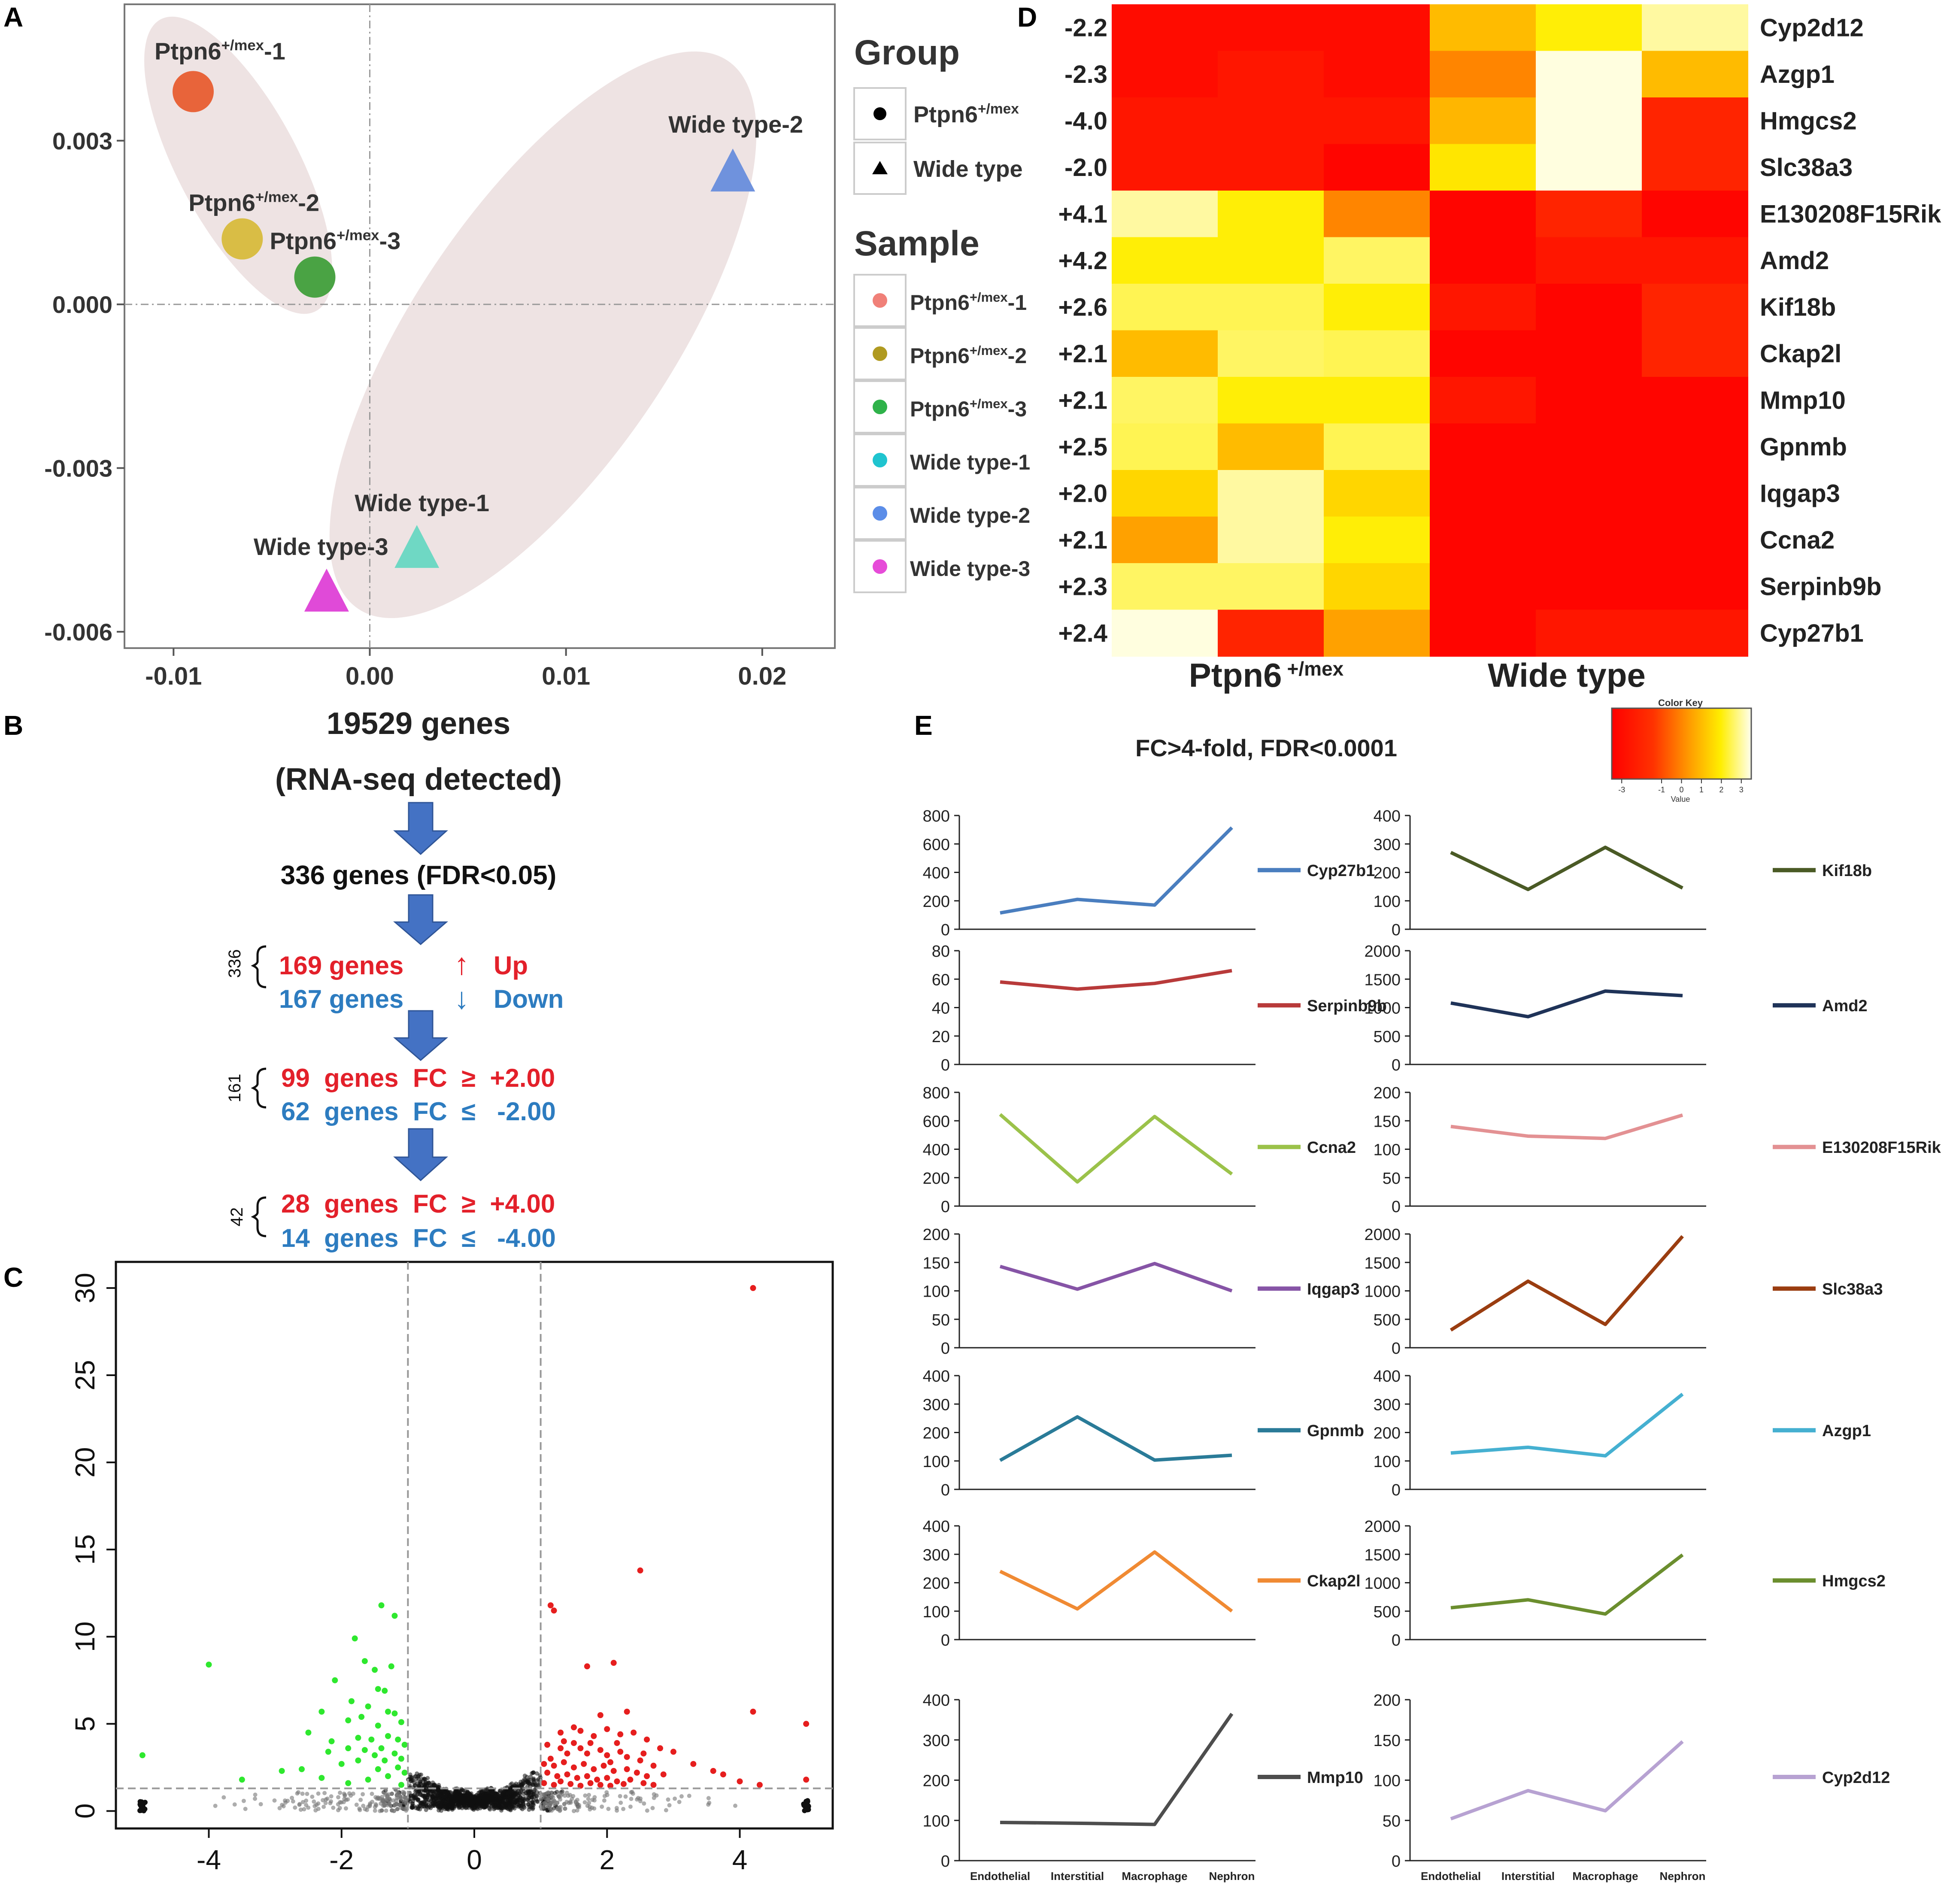  Describe the element at coordinates (1854, 1581) in the screenshot. I see `line-legend-label: Hmgcs2` at that location.